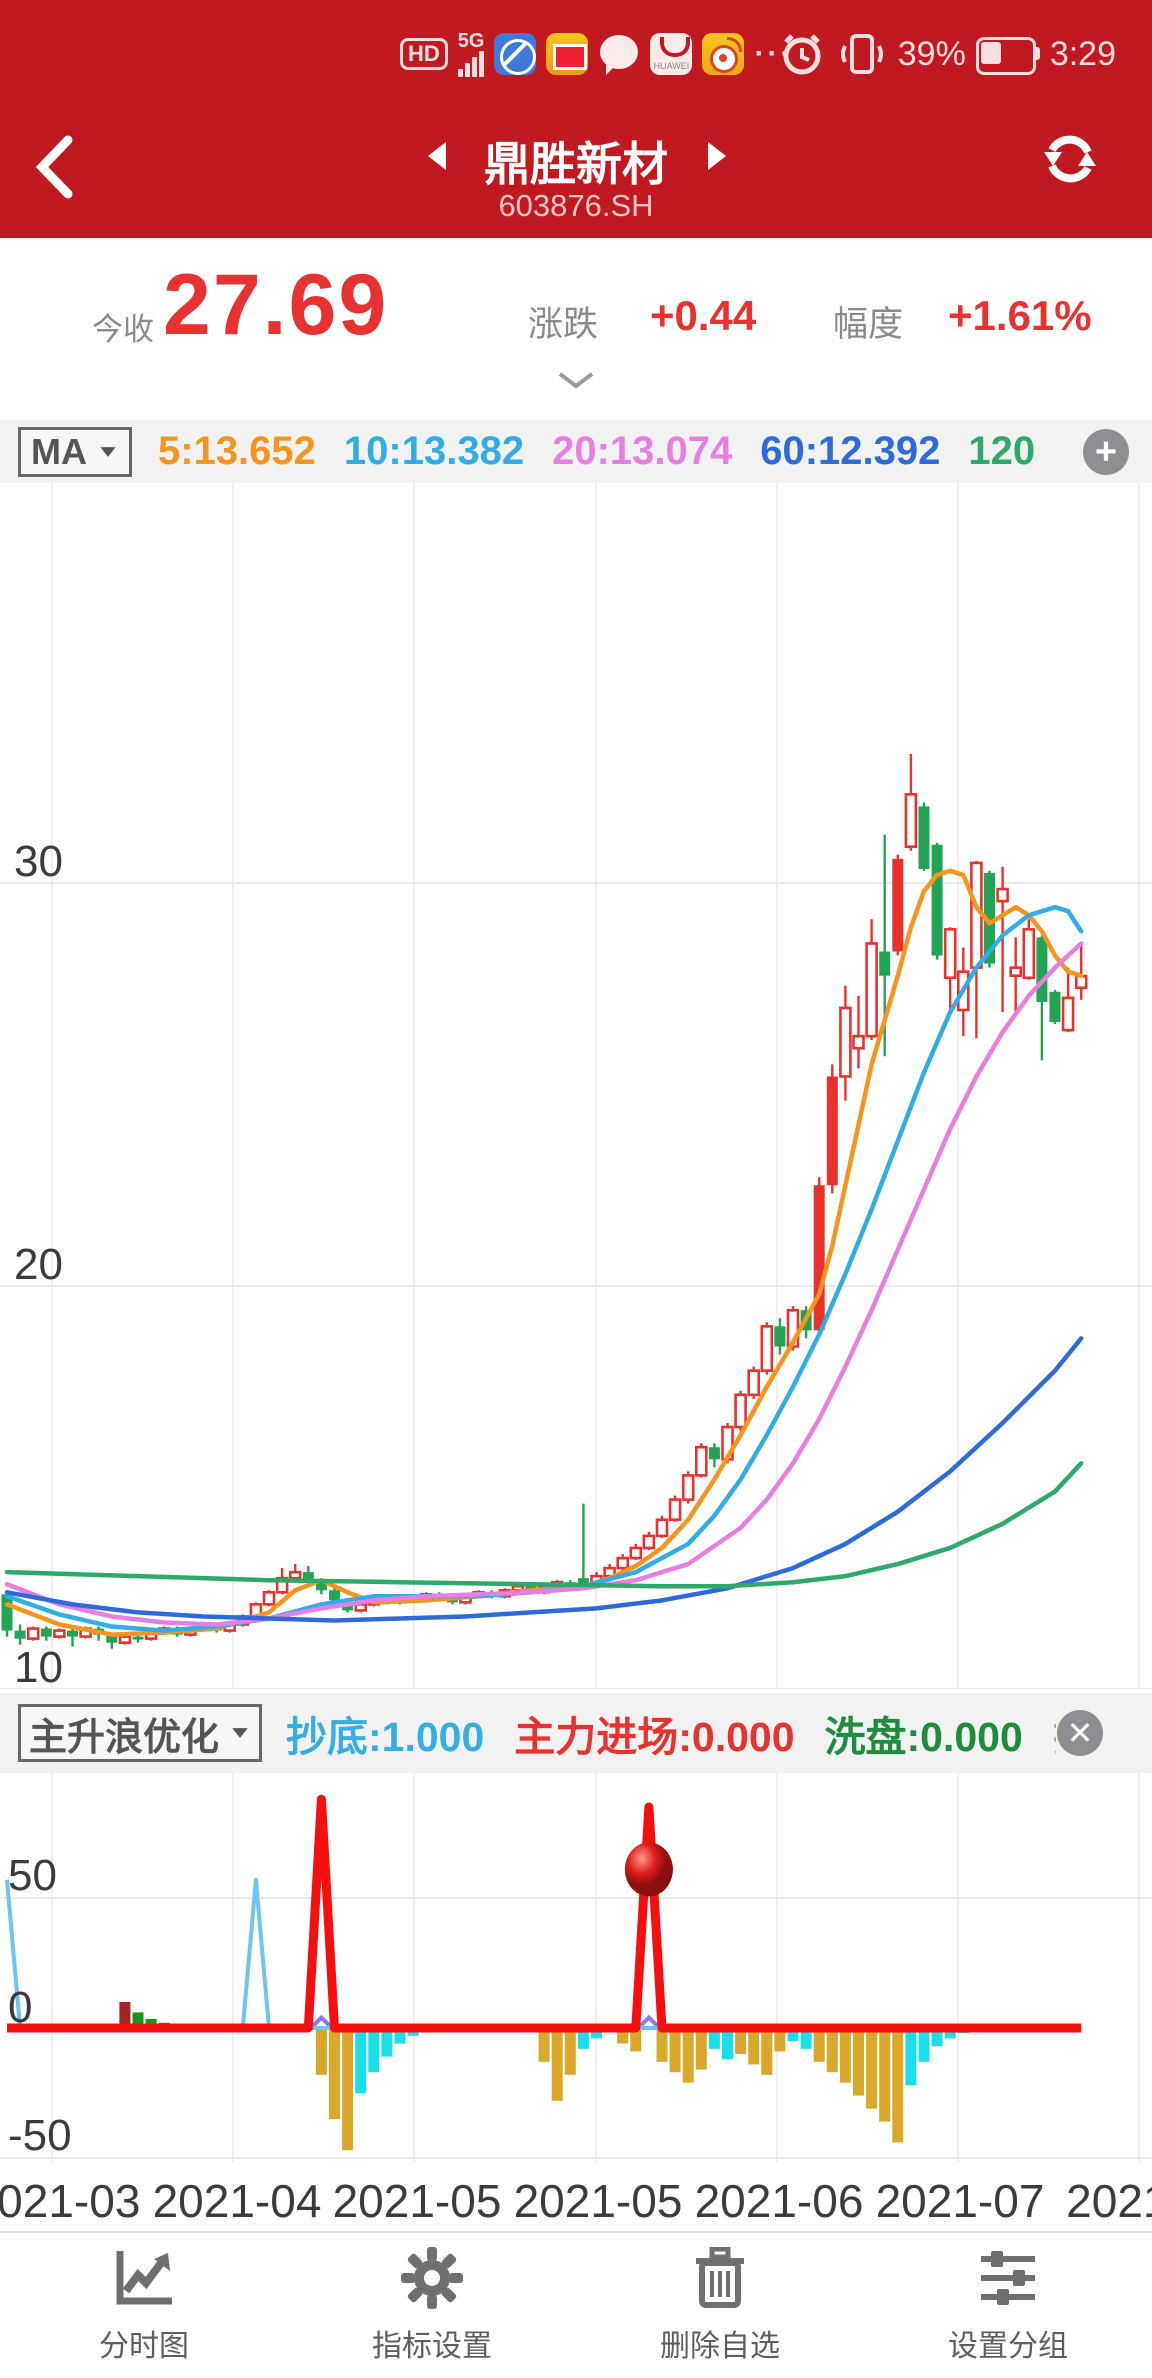 Image resolution: width=1152 pixels, height=2378 pixels. What do you see at coordinates (59, 451) in the screenshot?
I see `ma-selector-label: MA` at bounding box center [59, 451].